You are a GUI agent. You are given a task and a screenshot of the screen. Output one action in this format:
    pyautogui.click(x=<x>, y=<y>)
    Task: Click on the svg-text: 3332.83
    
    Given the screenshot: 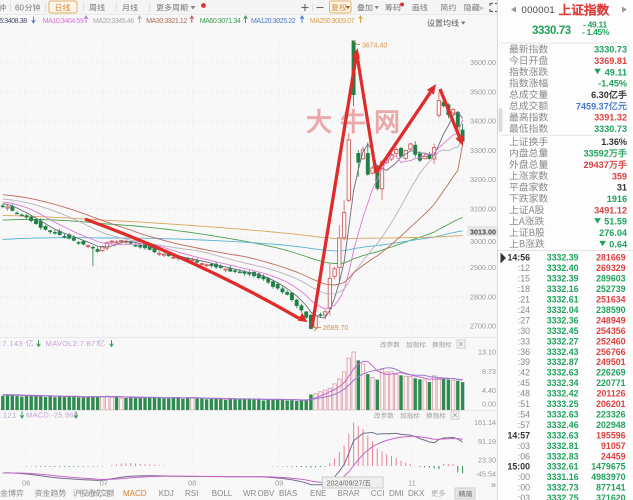 What is the action you would take?
    pyautogui.click(x=563, y=456)
    